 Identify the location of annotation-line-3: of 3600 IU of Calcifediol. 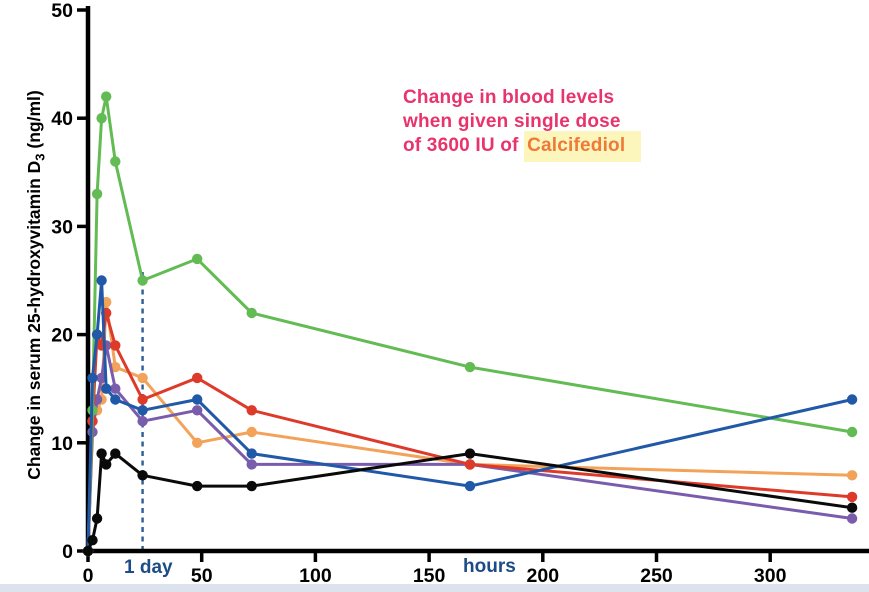
(522, 146).